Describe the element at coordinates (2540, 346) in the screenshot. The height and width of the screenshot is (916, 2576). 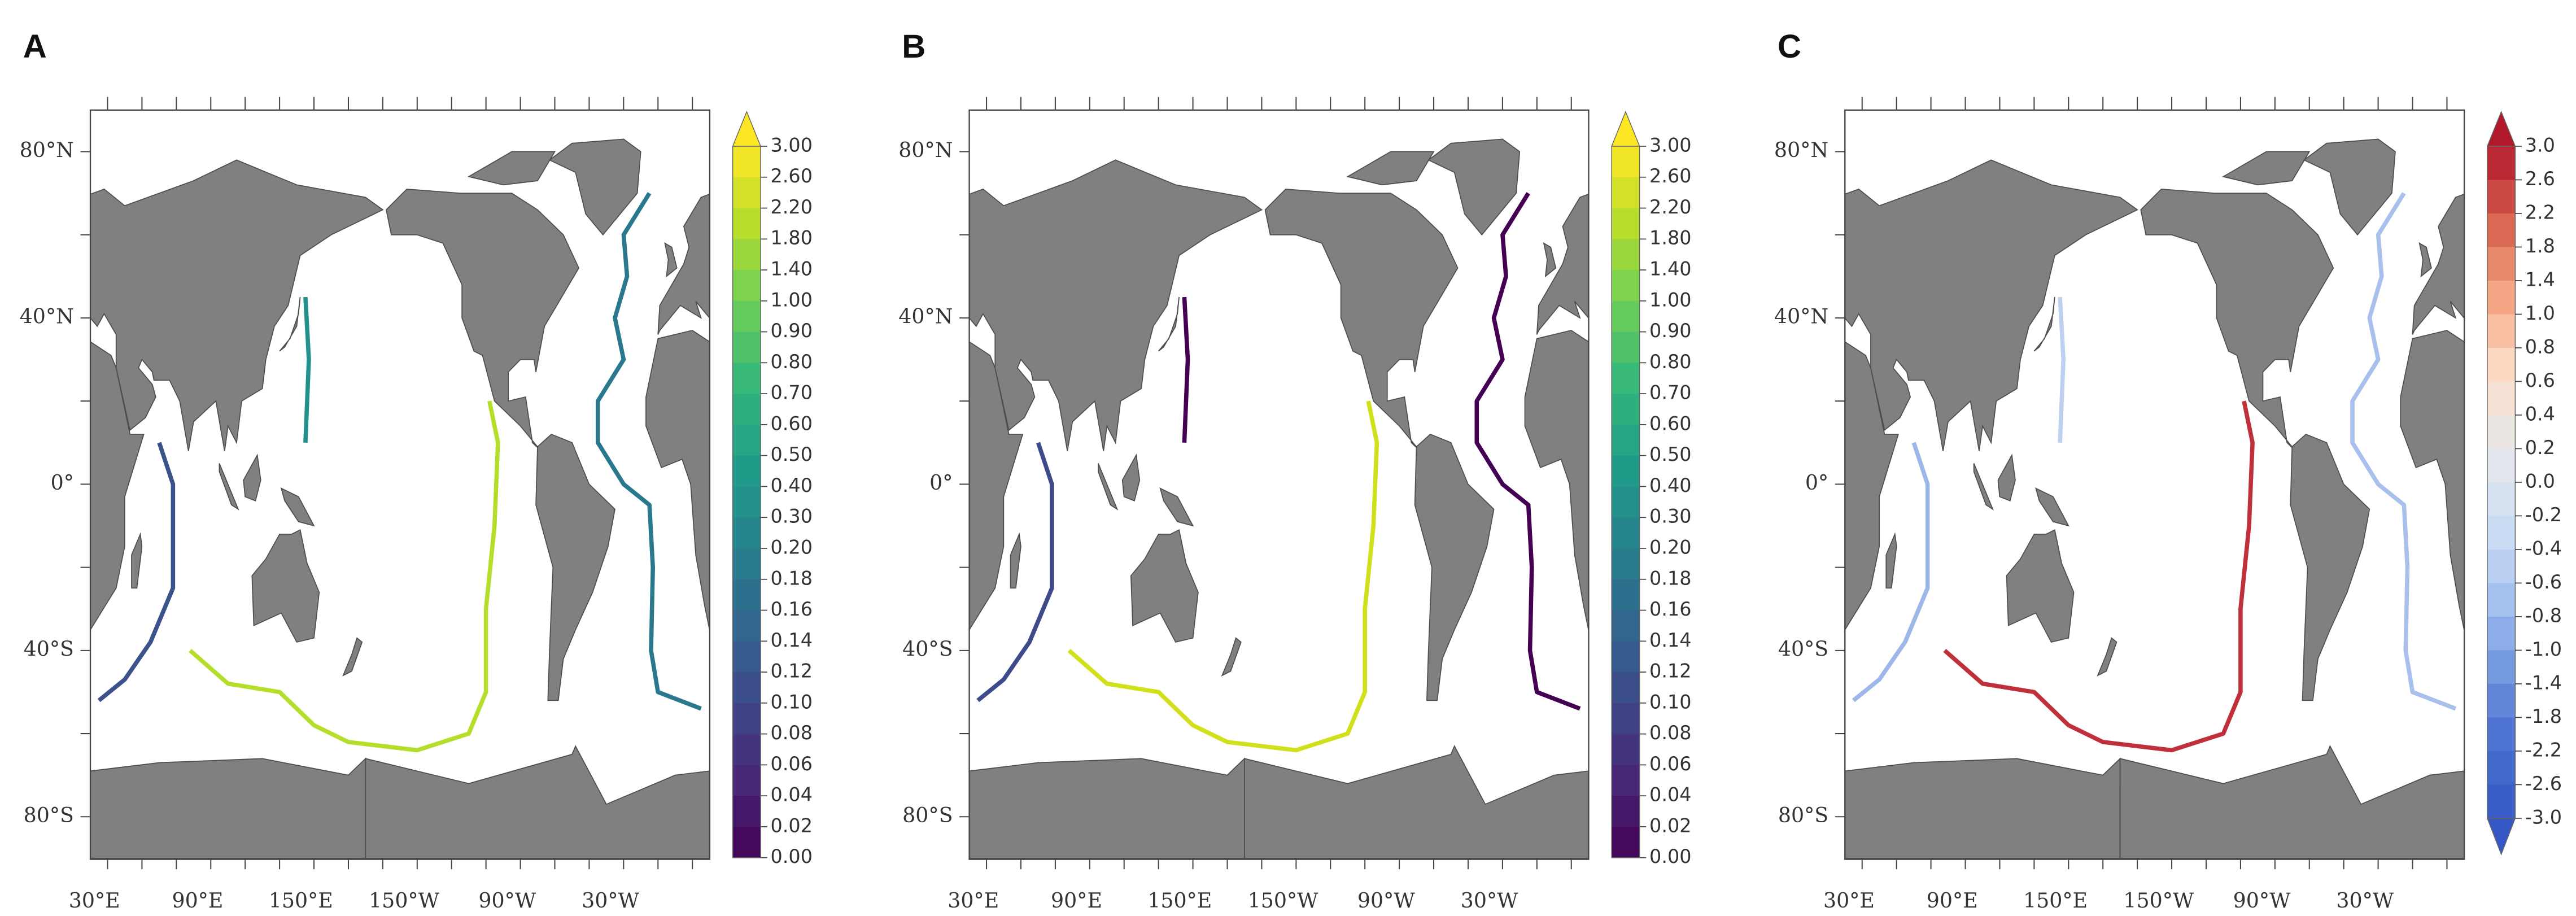
I see `colorbar-label: 0.8` at that location.